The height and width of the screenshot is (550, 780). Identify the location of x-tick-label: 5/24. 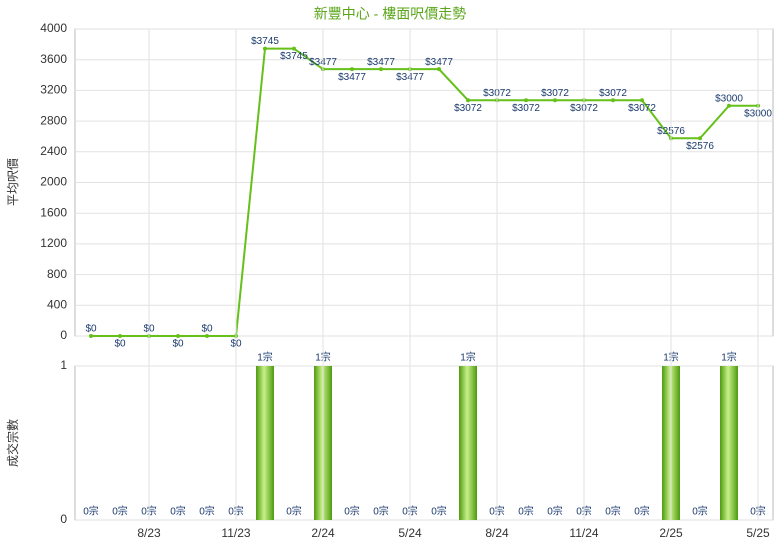
(410, 533).